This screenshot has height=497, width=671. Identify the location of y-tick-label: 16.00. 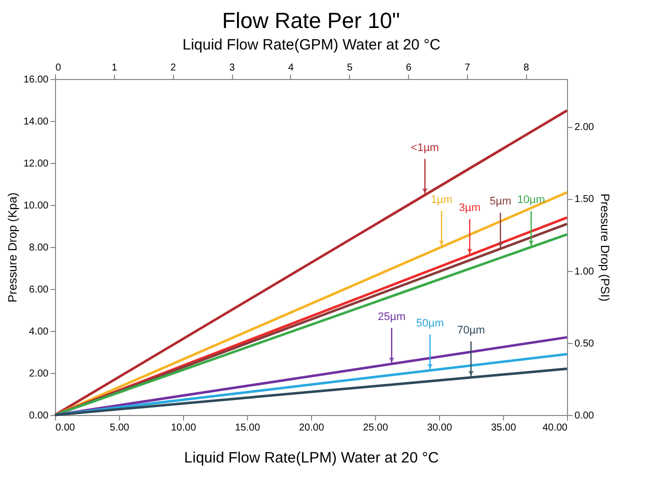
(36, 80).